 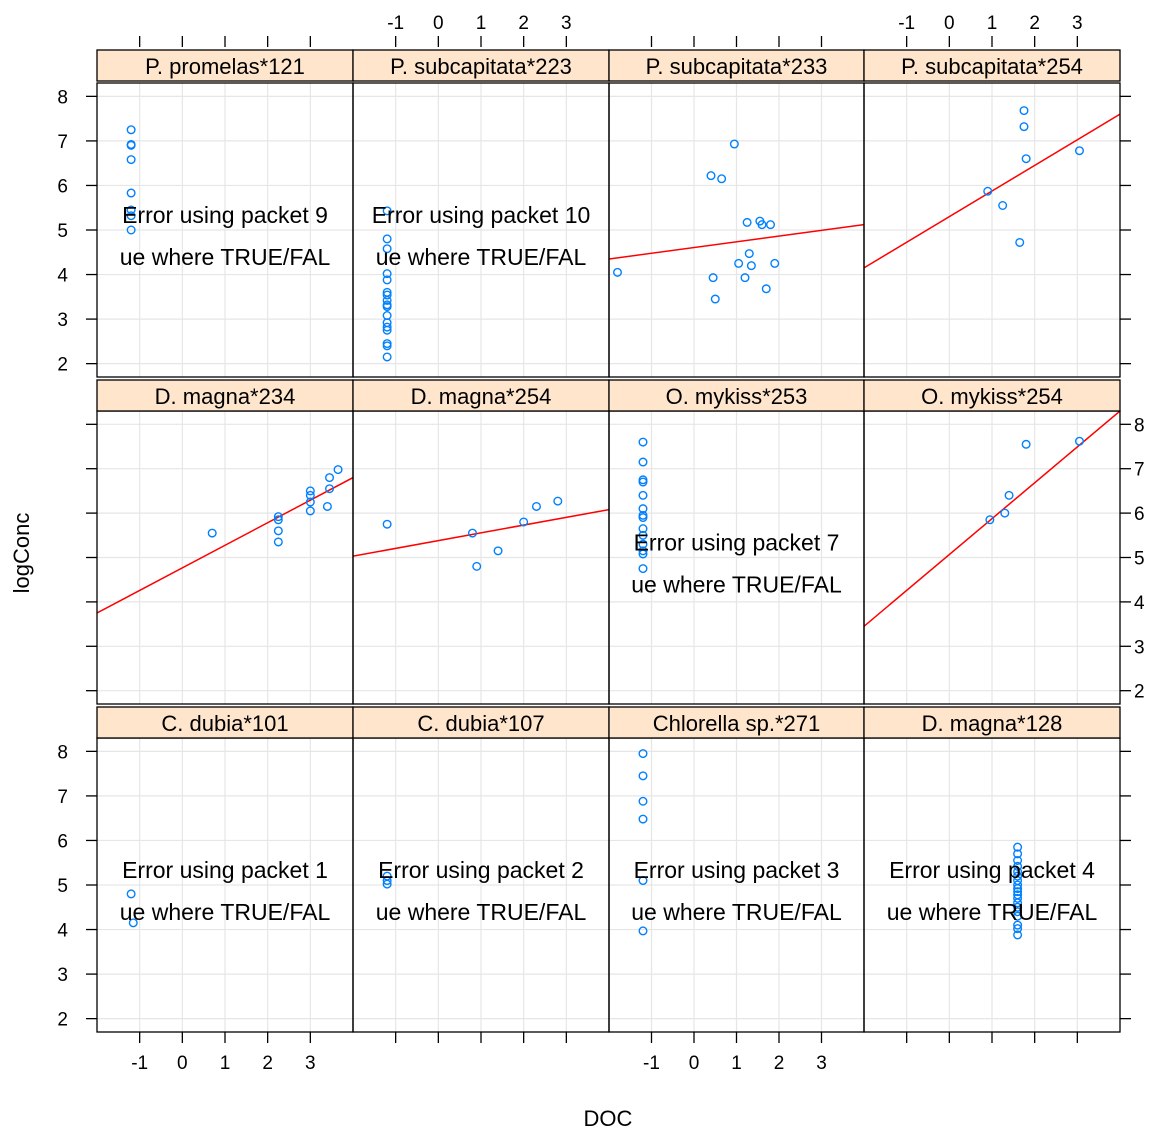 What do you see at coordinates (481, 870) in the screenshot?
I see `error-text: Error using packet 2` at bounding box center [481, 870].